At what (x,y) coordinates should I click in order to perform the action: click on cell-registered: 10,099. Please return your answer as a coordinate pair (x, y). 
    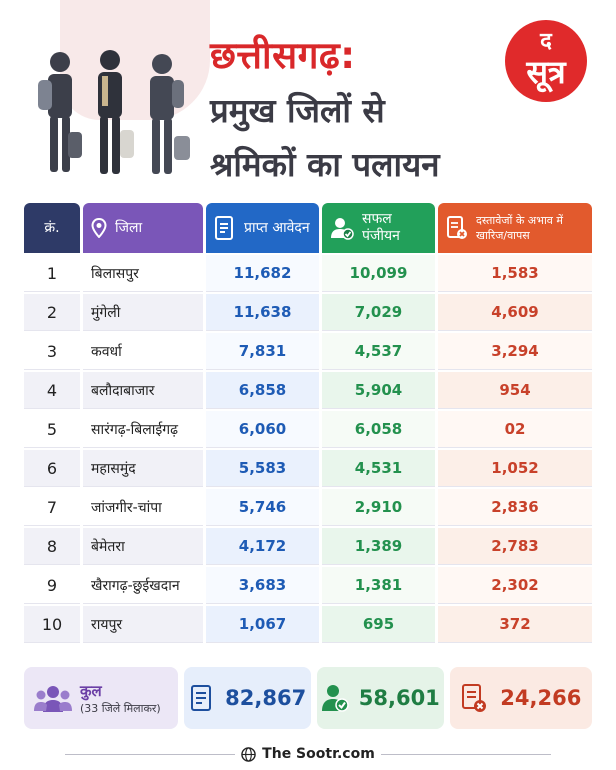
    Looking at the image, I should click on (378, 273).